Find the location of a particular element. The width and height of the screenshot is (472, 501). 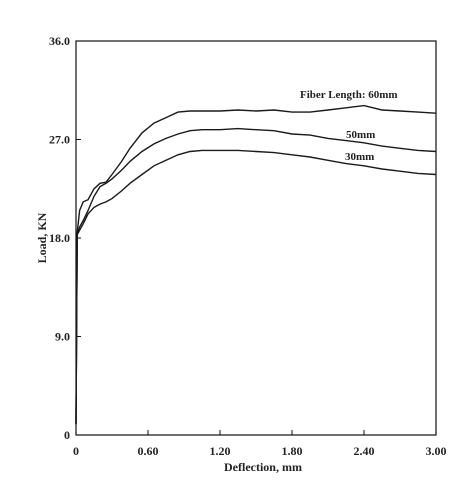

y-tick-label: 9.0 is located at coordinates (62, 337).